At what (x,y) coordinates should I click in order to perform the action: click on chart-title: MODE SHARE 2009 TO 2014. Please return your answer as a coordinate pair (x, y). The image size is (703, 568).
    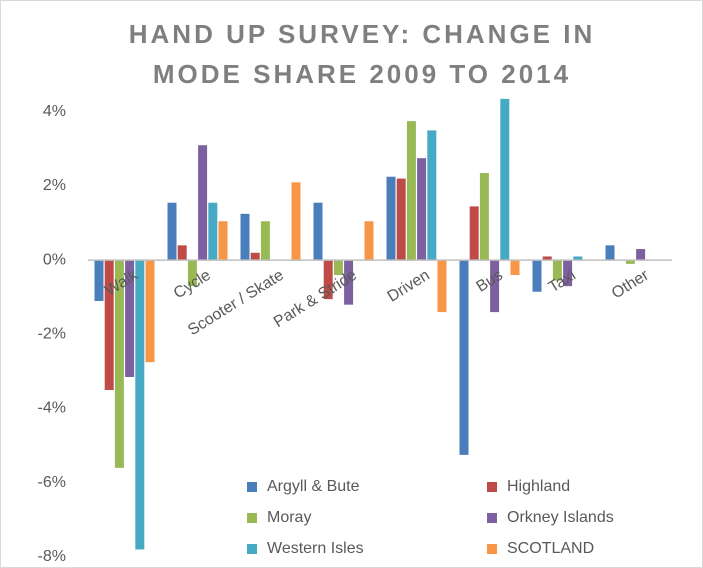
    Looking at the image, I should click on (362, 74).